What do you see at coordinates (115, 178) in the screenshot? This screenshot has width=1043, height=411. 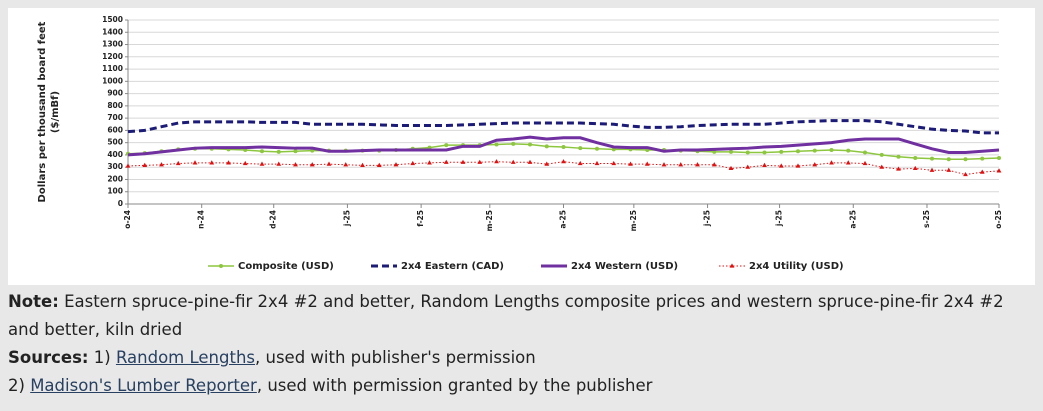 I see `y-tick-label: 200` at bounding box center [115, 178].